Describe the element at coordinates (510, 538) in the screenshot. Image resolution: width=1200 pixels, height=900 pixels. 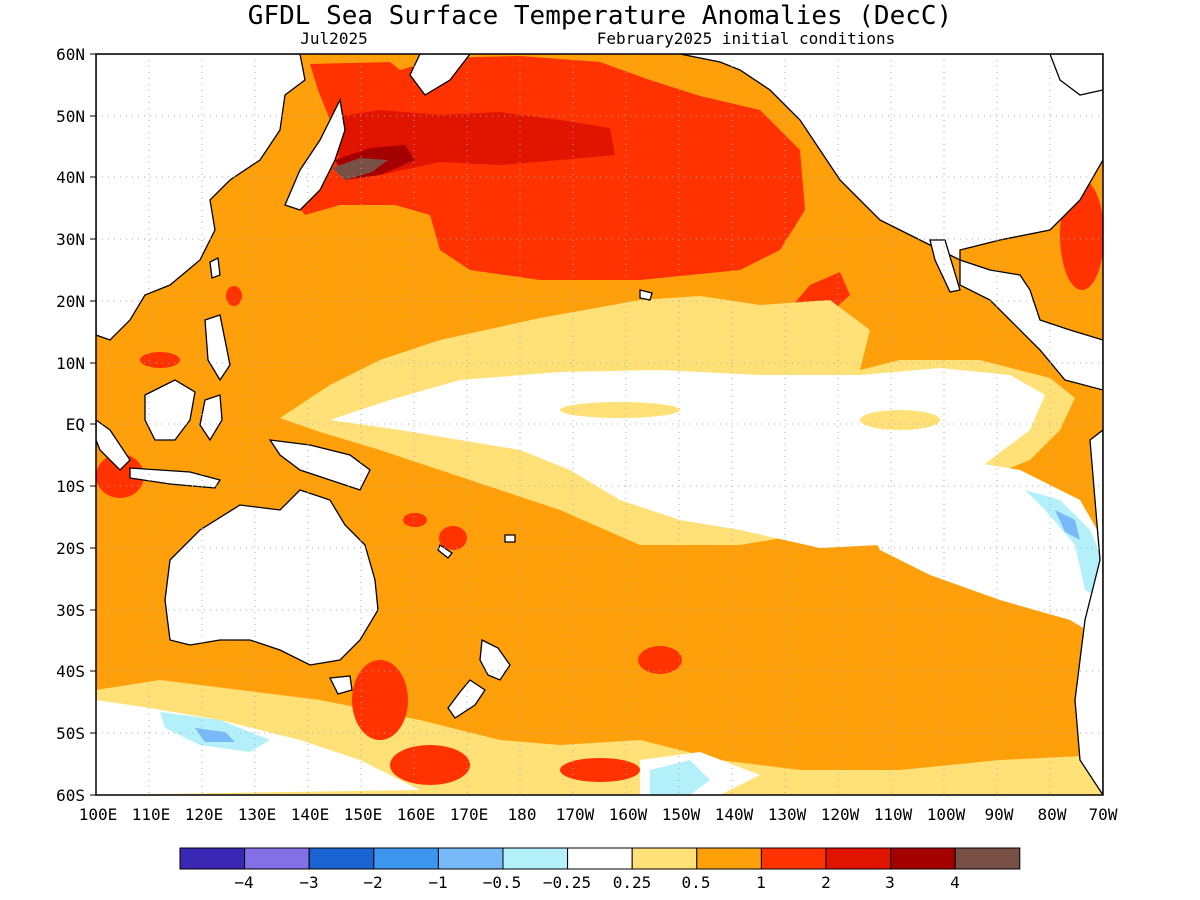
I see `landmass-fiji` at that location.